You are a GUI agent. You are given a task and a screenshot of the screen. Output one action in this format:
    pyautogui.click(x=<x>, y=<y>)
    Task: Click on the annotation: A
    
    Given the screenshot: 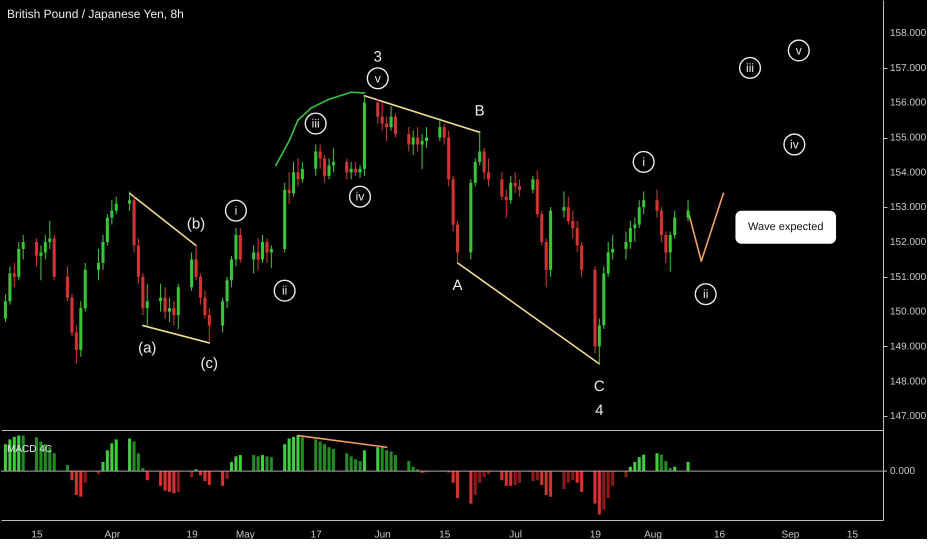 What is the action you would take?
    pyautogui.click(x=457, y=285)
    